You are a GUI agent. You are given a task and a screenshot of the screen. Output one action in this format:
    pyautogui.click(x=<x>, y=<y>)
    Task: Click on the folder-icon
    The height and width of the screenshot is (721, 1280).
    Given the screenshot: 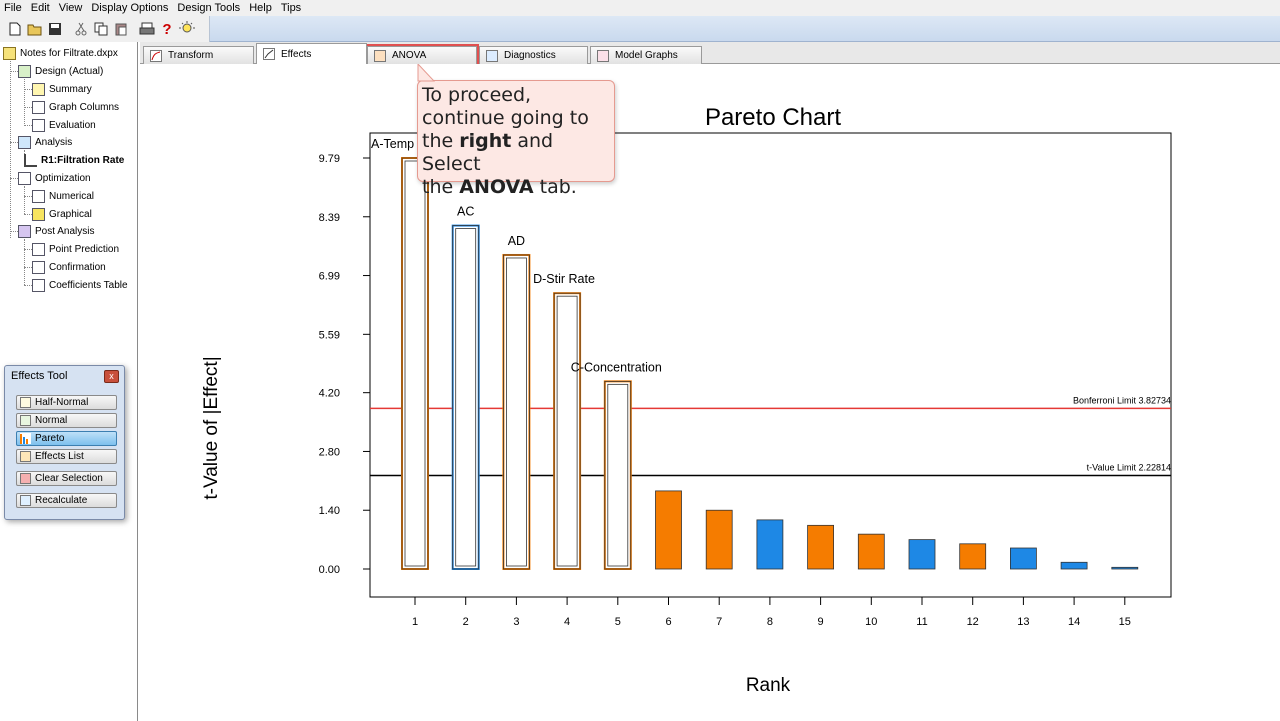 What is the action you would take?
    pyautogui.click(x=9, y=53)
    